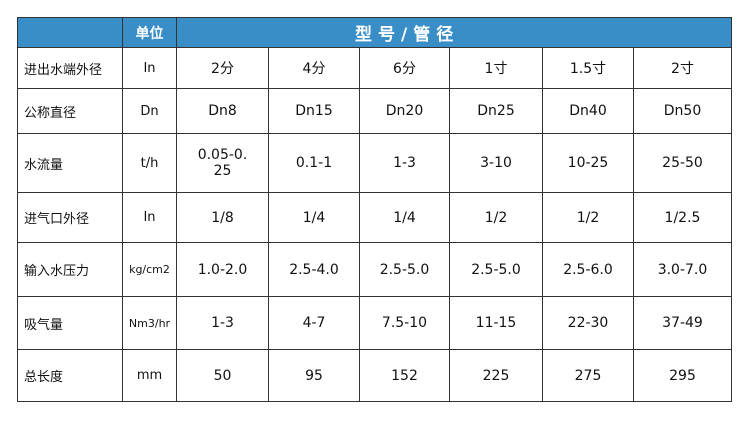 This screenshot has height=435, width=750. I want to click on cell-value: 22-30, so click(588, 323).